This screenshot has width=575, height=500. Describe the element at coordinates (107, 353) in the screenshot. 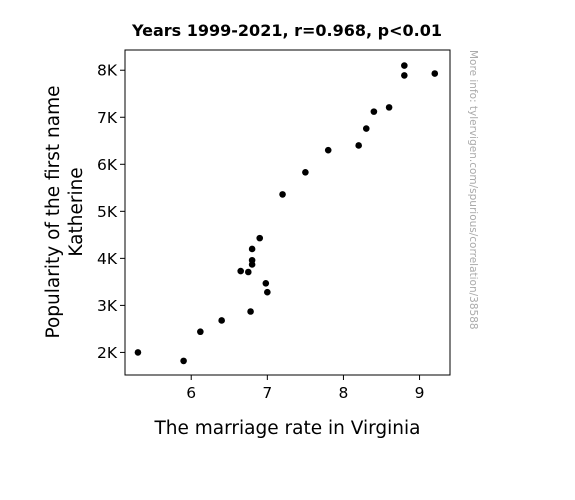

I see `y-tick-label: 2K` at that location.